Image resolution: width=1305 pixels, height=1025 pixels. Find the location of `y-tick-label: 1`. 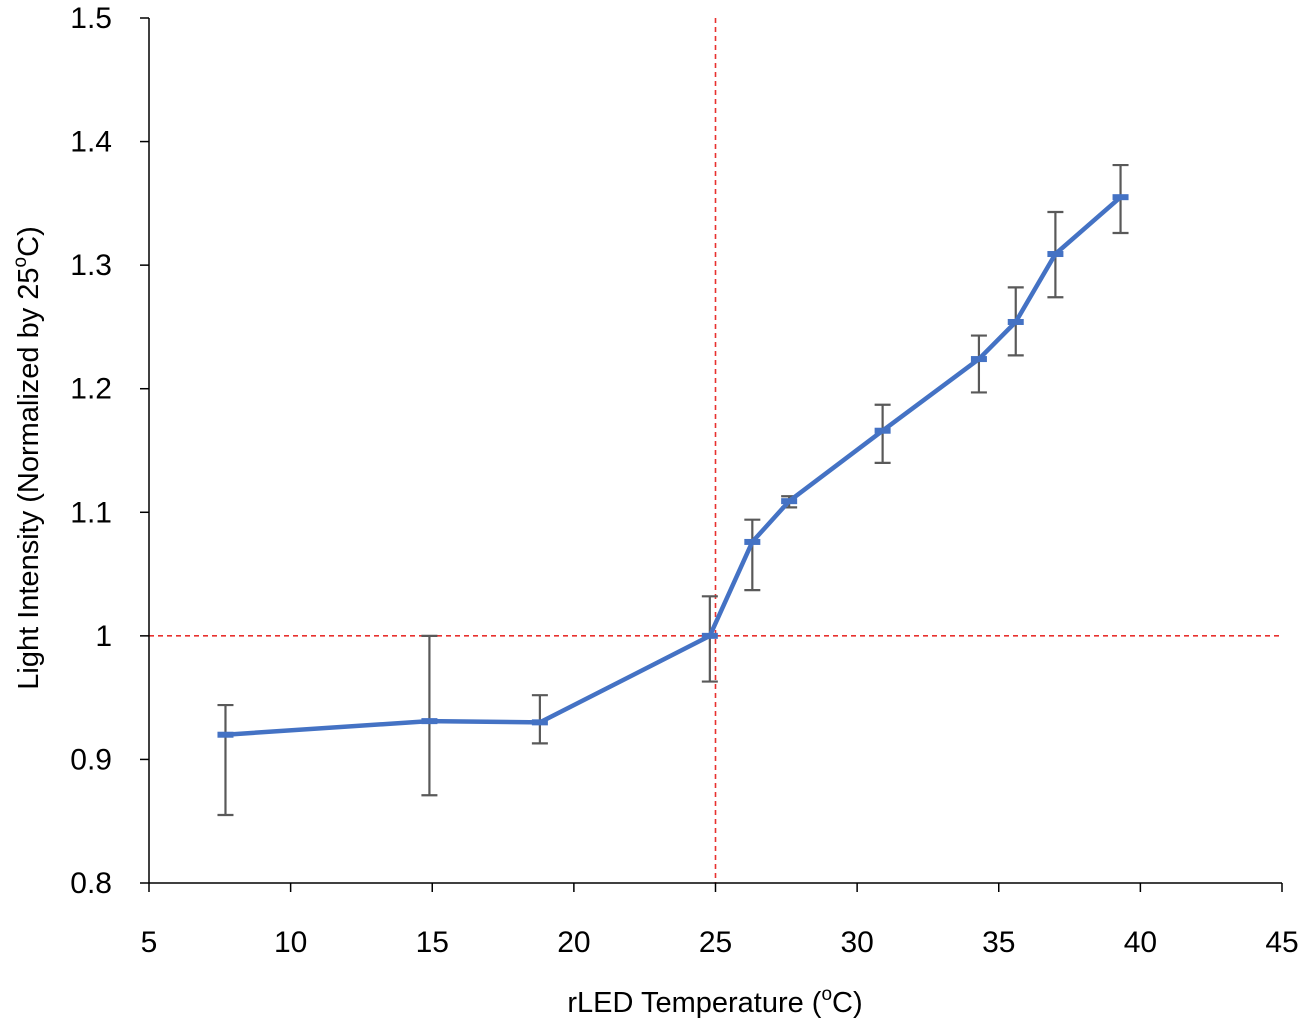

y-tick-label: 1 is located at coordinates (103, 636).